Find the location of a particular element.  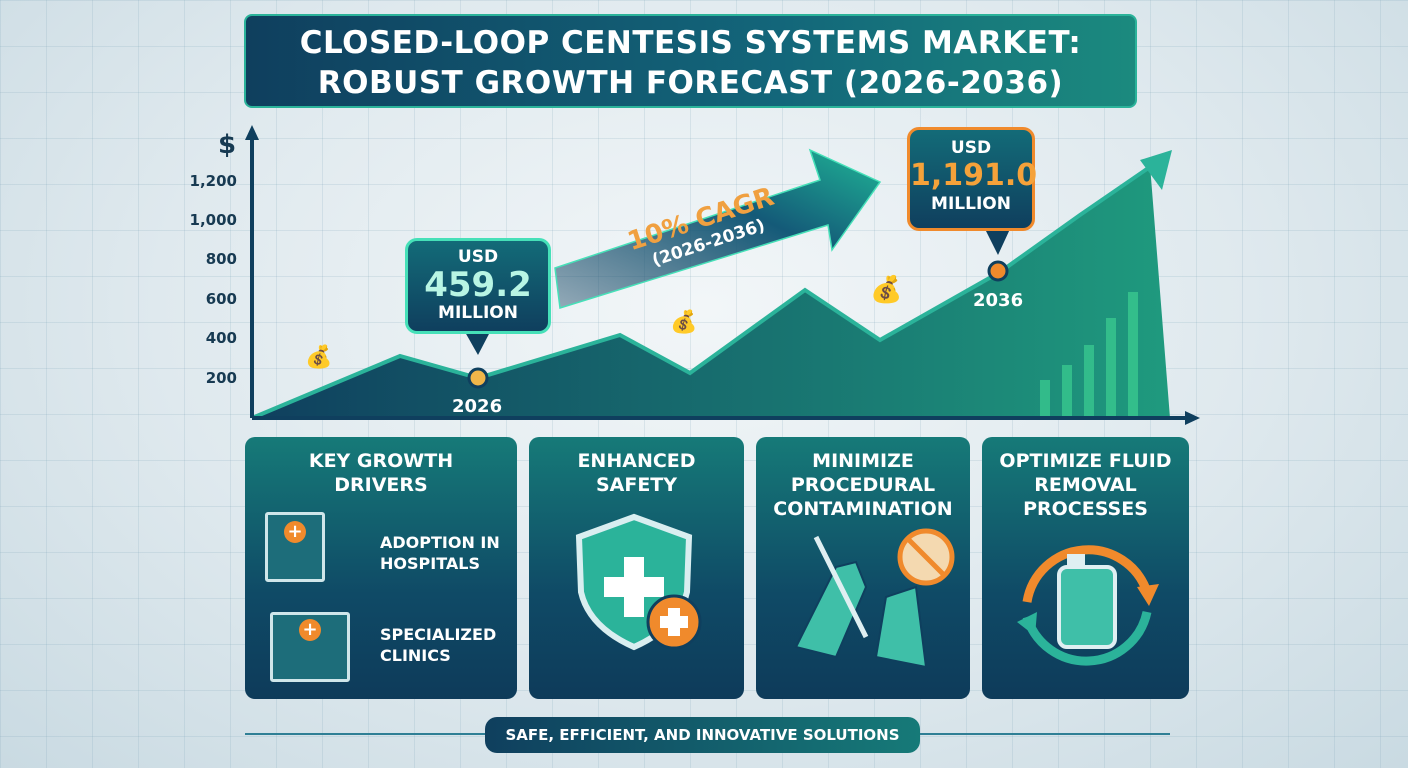

y-tick: 600 is located at coordinates (221, 299).